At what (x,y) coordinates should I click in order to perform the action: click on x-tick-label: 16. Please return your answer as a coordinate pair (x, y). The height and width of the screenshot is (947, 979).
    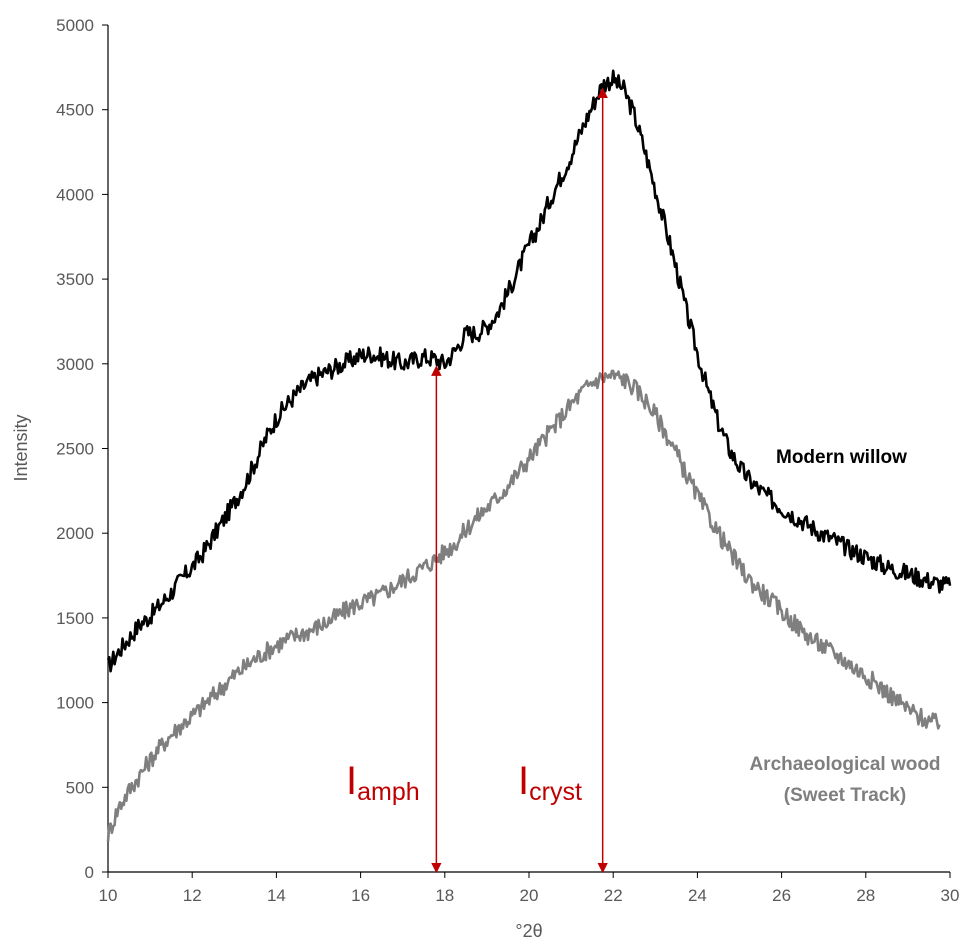
    Looking at the image, I should click on (360, 895).